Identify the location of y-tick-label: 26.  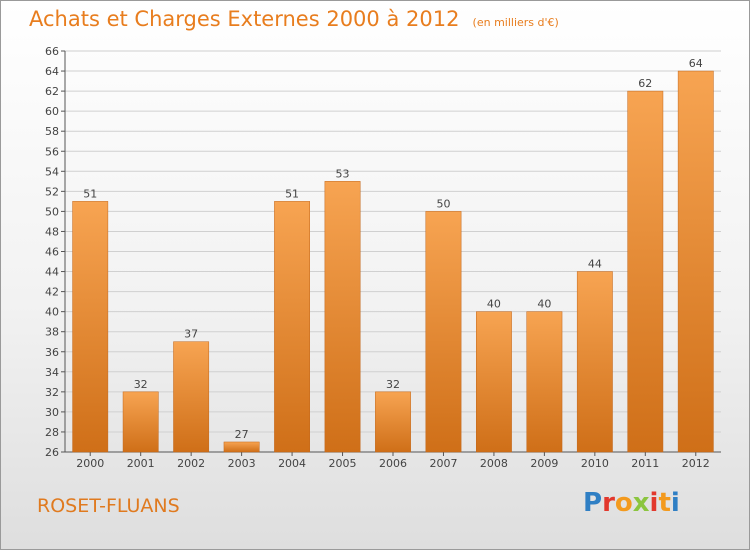
(52, 452).